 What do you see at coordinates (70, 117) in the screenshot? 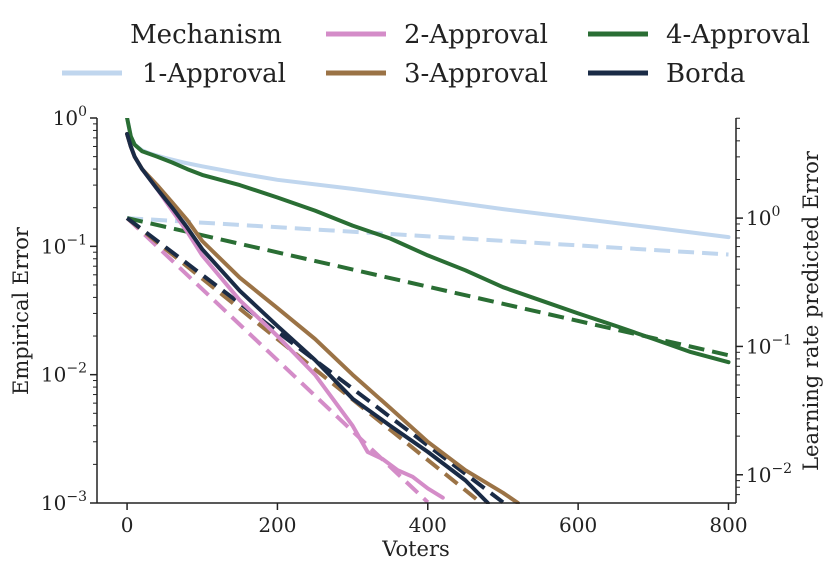
I see `y-tick-label: 10⁰` at bounding box center [70, 117].